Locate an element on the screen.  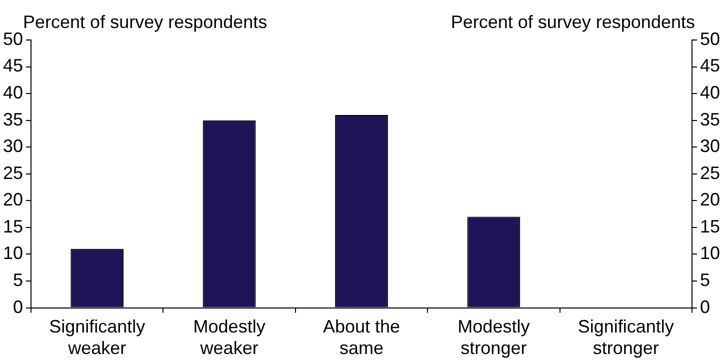
x-tick-label: About the same is located at coordinates (361, 337).